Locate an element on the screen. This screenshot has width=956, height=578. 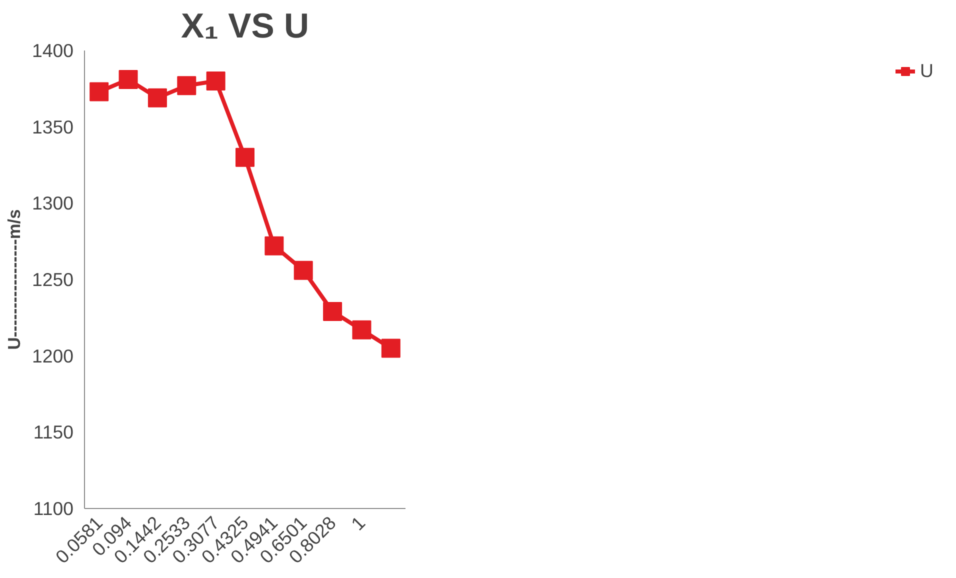
y-tick-label: 1200 is located at coordinates (53, 355).